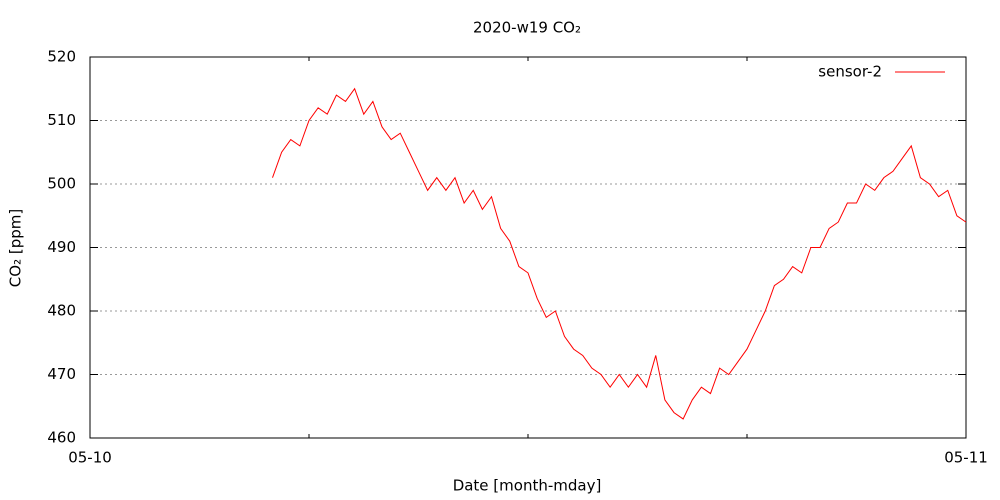 The image size is (1000, 500). What do you see at coordinates (966, 458) in the screenshot?
I see `x-tick-label: 05-11` at bounding box center [966, 458].